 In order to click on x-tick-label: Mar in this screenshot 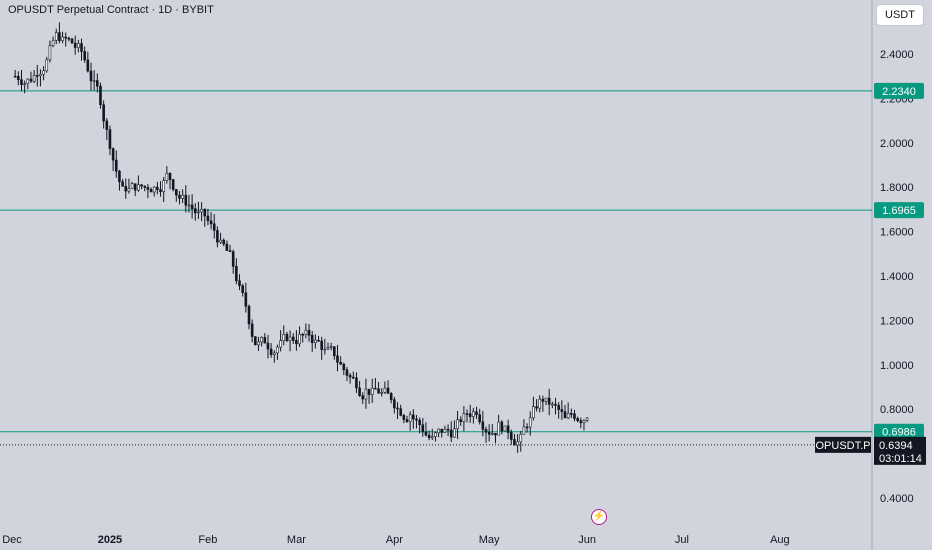, I will do `click(296, 540)`.